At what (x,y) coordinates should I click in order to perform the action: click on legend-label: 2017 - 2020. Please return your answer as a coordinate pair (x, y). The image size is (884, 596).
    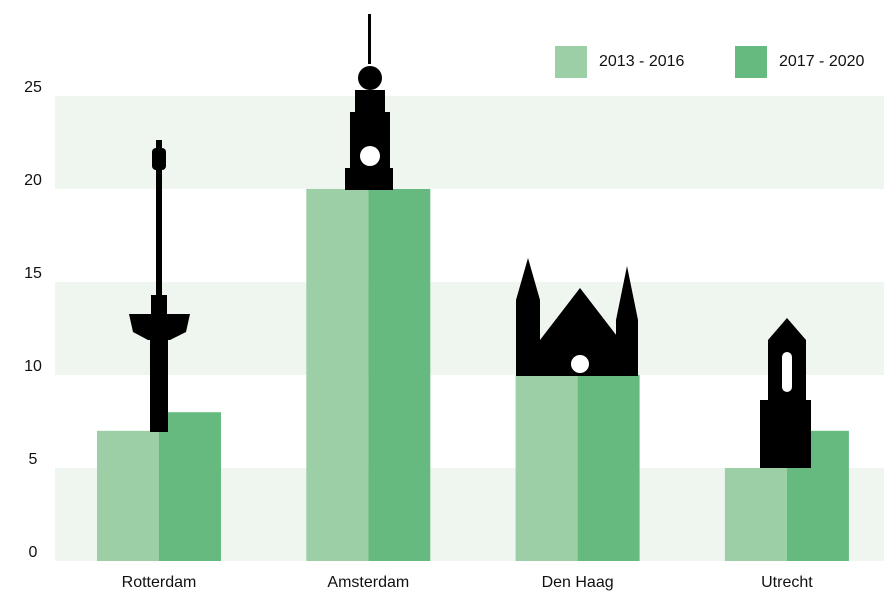
    Looking at the image, I should click on (822, 61).